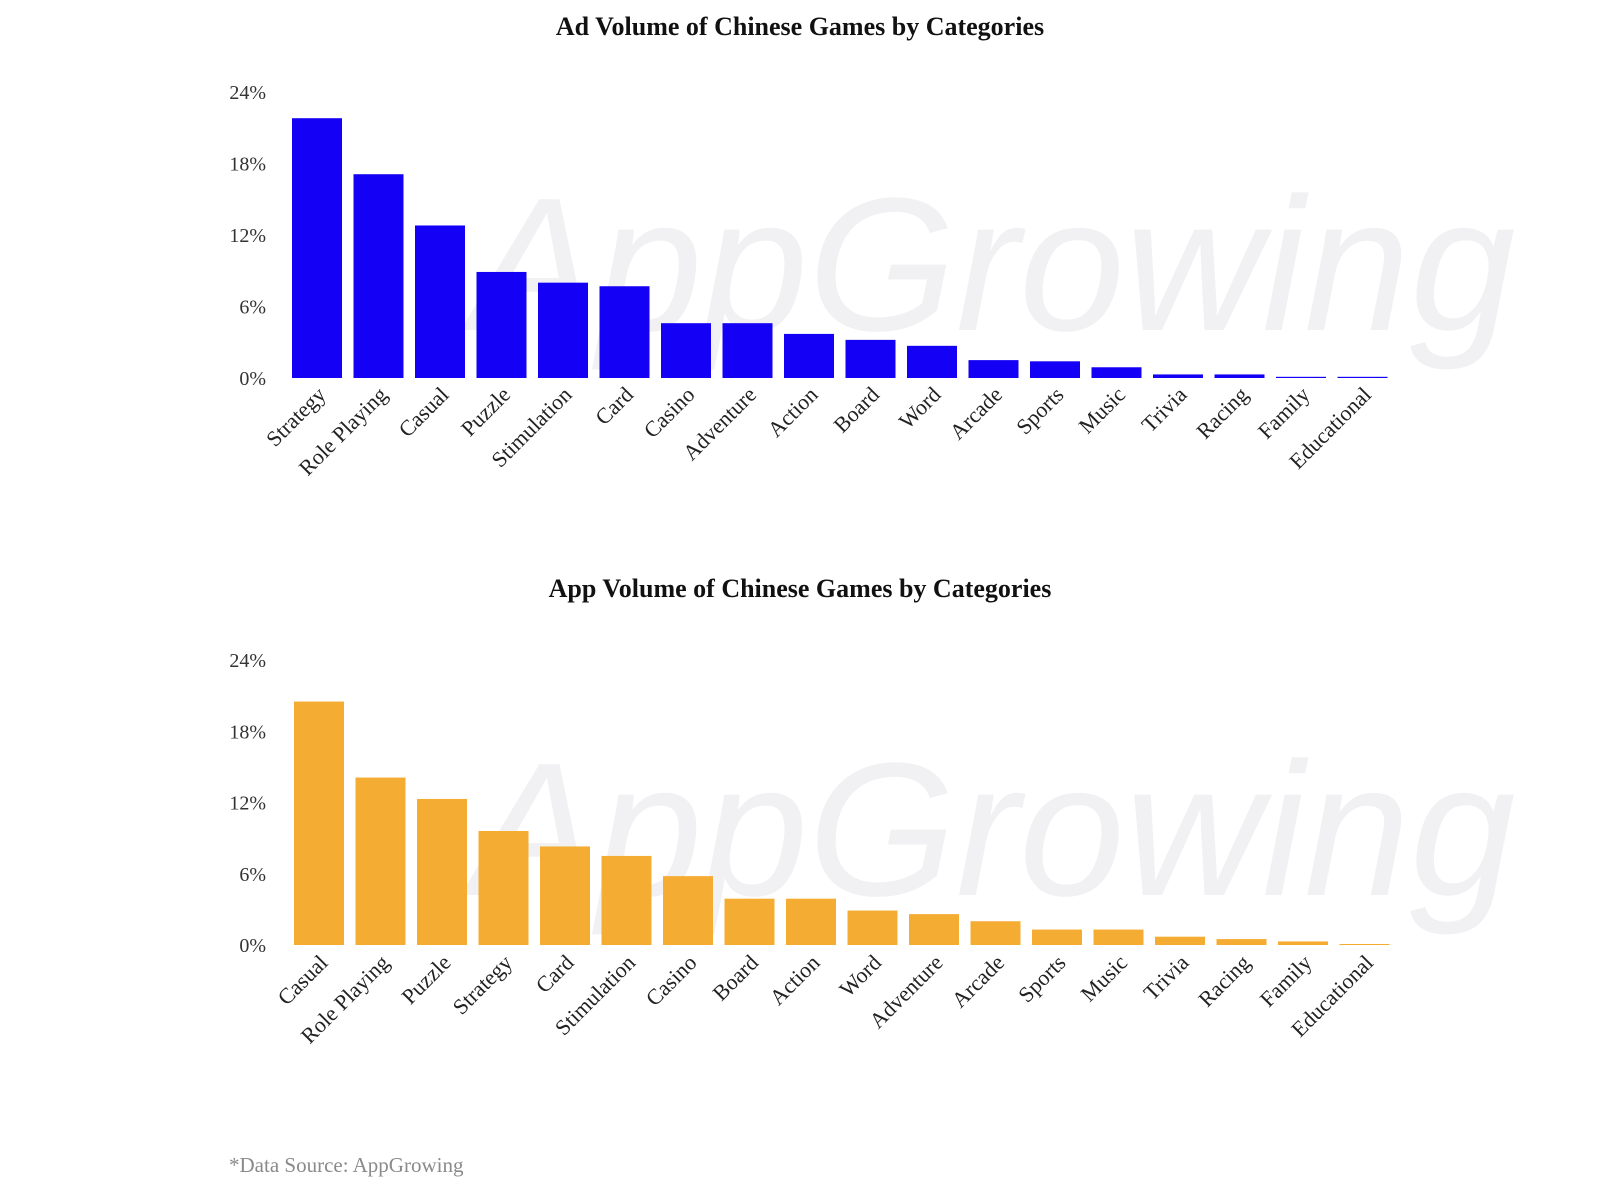 This screenshot has height=1187, width=1599. What do you see at coordinates (800, 26) in the screenshot?
I see `chart-title: Ad Volume of Chinese Games by Categories` at bounding box center [800, 26].